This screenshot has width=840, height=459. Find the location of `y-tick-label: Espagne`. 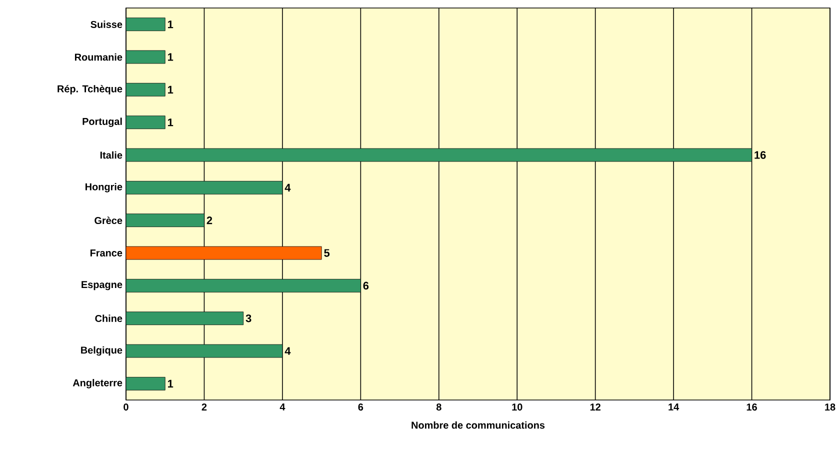

y-tick-label: Espagne is located at coordinates (102, 285).